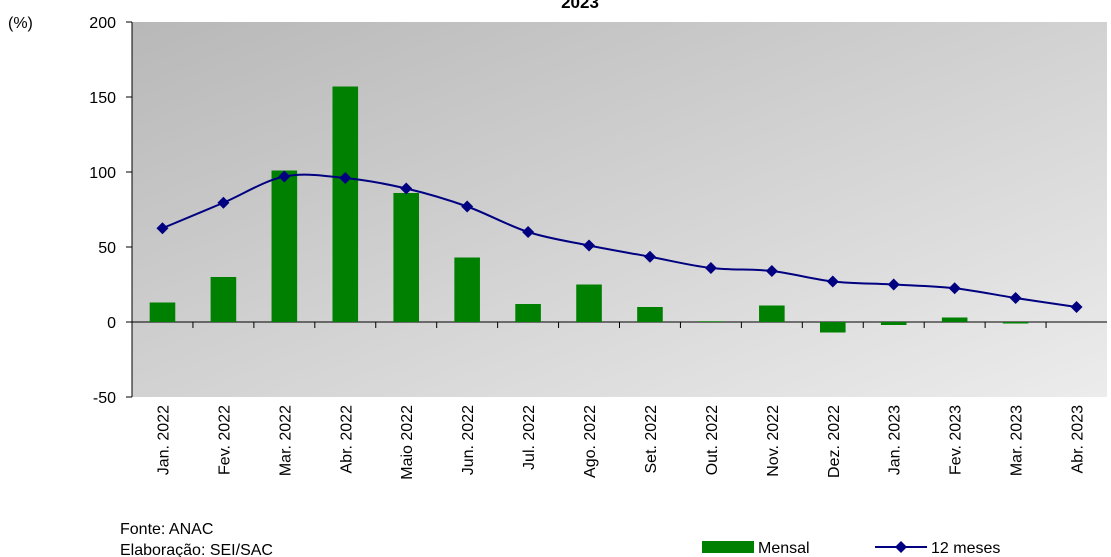  What do you see at coordinates (834, 441) in the screenshot?
I see `x-tick-label: Dez. 2022` at bounding box center [834, 441].